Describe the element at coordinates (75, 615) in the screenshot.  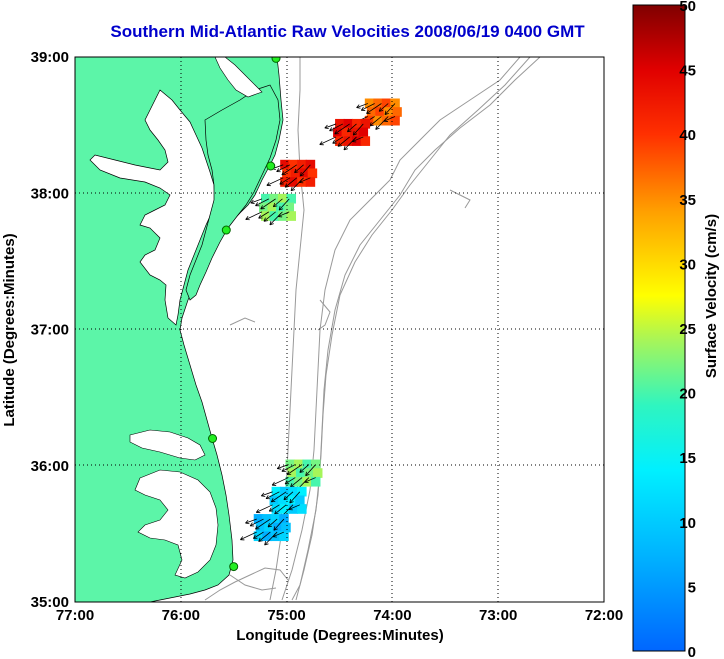
I see `x-tick-label: 77:00` at that location.